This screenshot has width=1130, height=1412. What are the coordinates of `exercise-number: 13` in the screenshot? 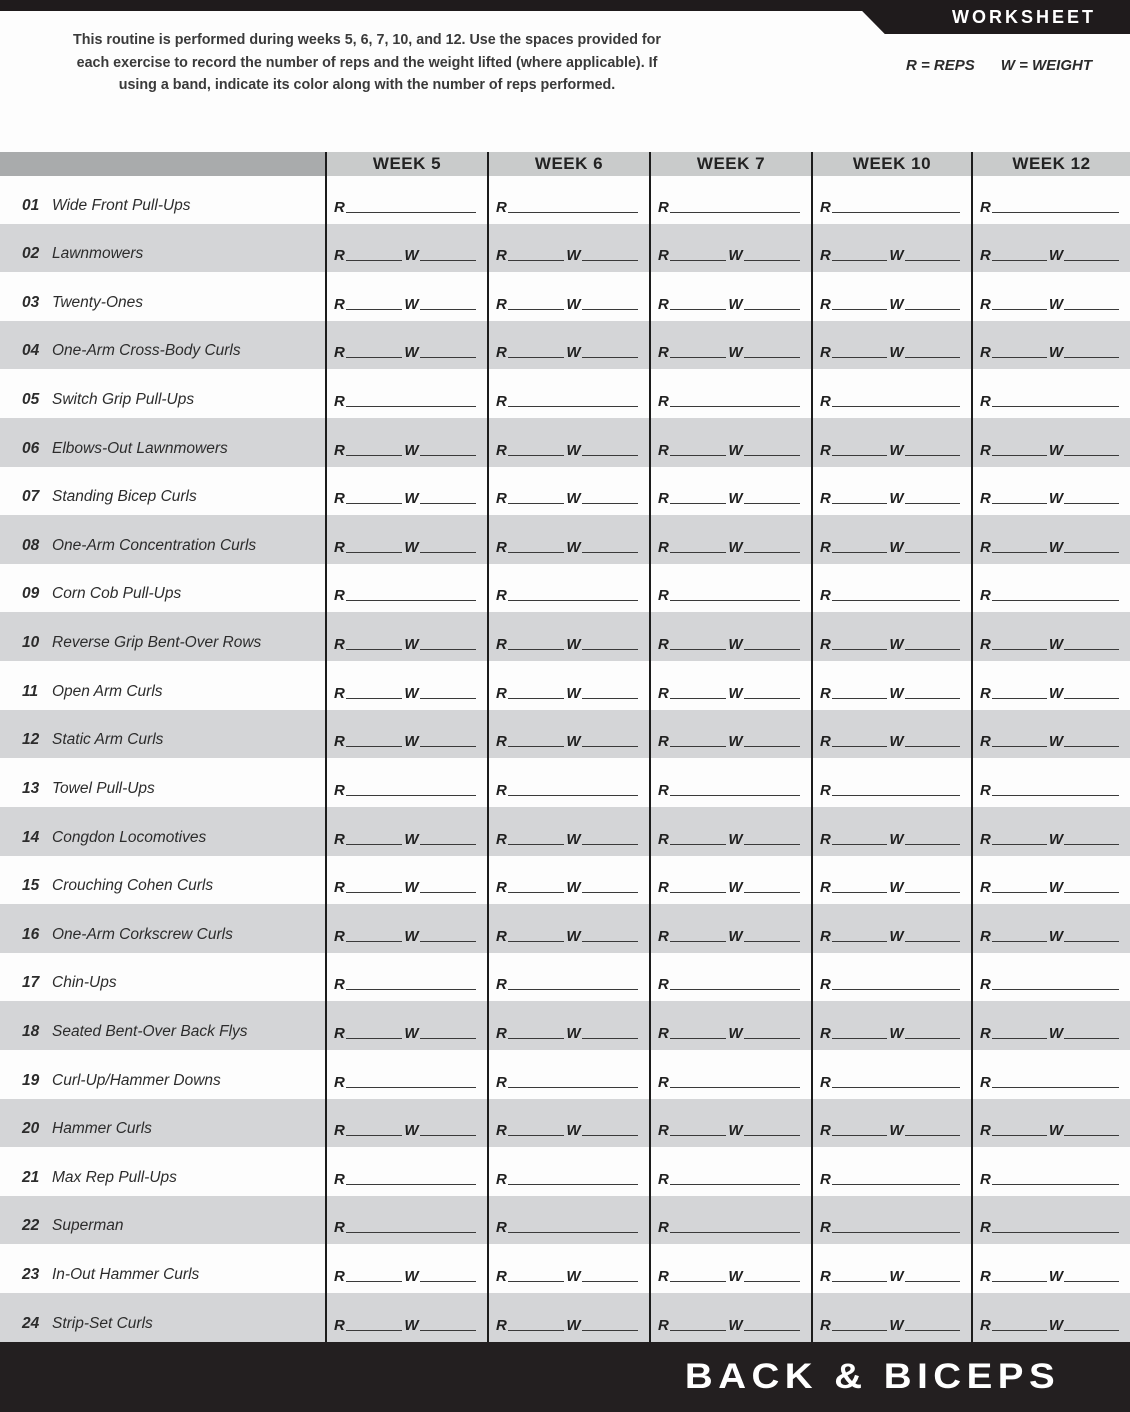 It's located at (31, 788).